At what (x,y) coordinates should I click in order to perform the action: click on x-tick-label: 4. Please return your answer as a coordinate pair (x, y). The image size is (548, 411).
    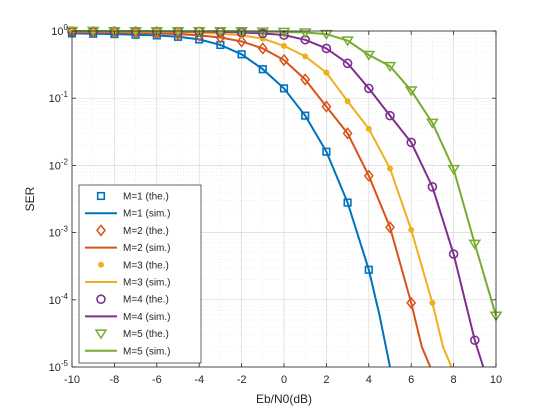
    Looking at the image, I should click on (369, 380).